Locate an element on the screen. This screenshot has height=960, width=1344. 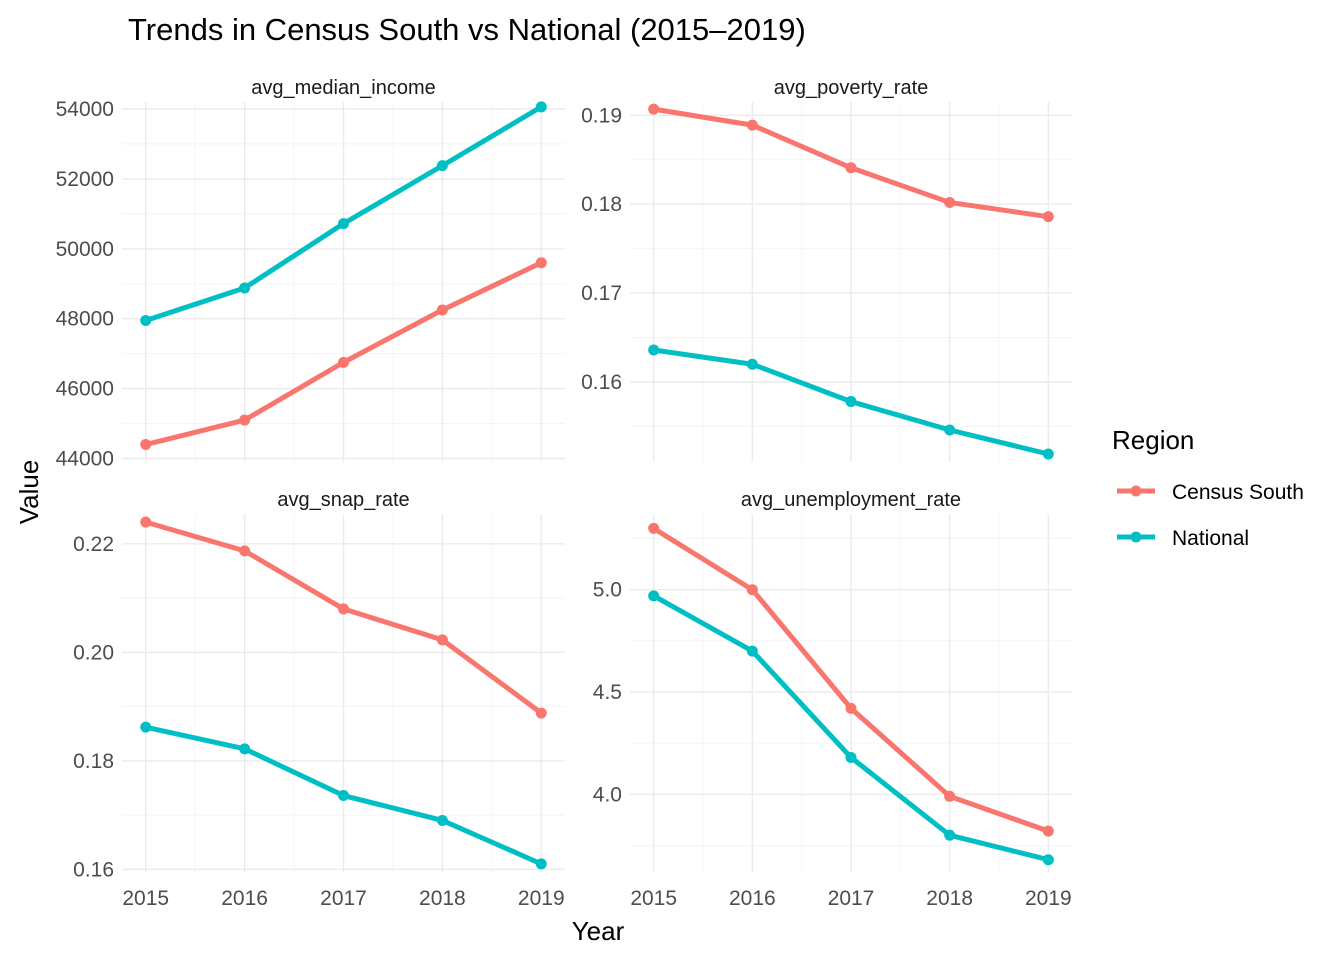
y-tick-label: 0.20 is located at coordinates (93, 652).